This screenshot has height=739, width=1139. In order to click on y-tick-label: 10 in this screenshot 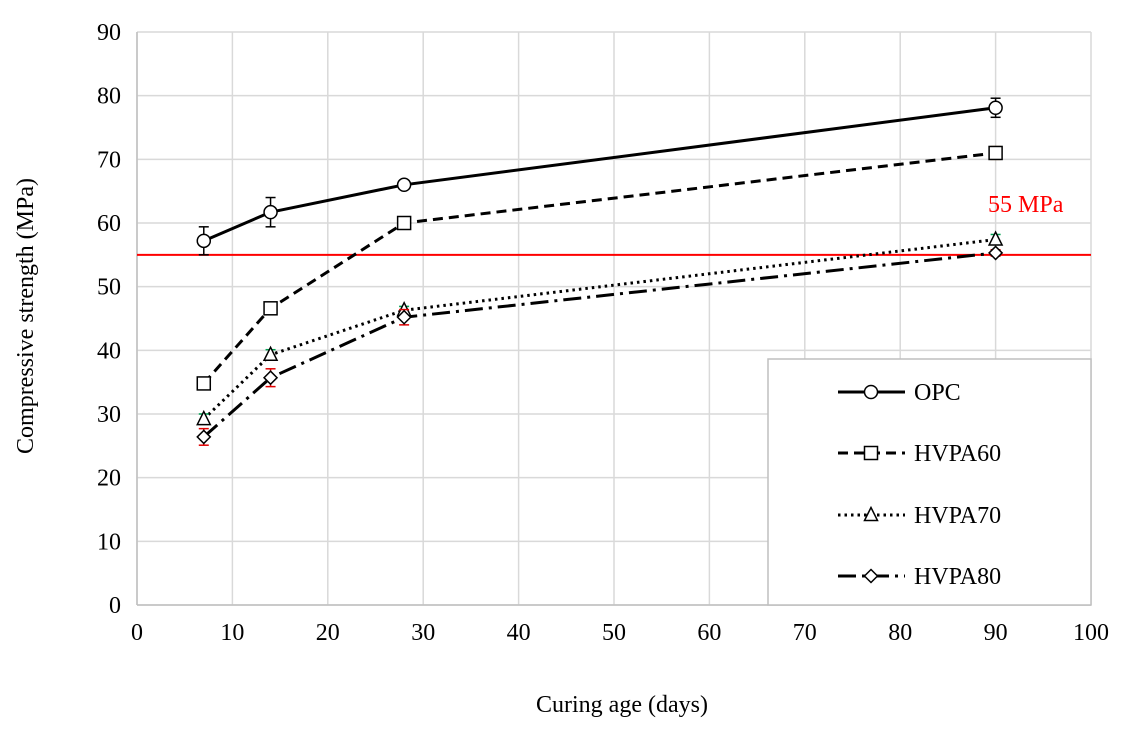, I will do `click(109, 542)`.